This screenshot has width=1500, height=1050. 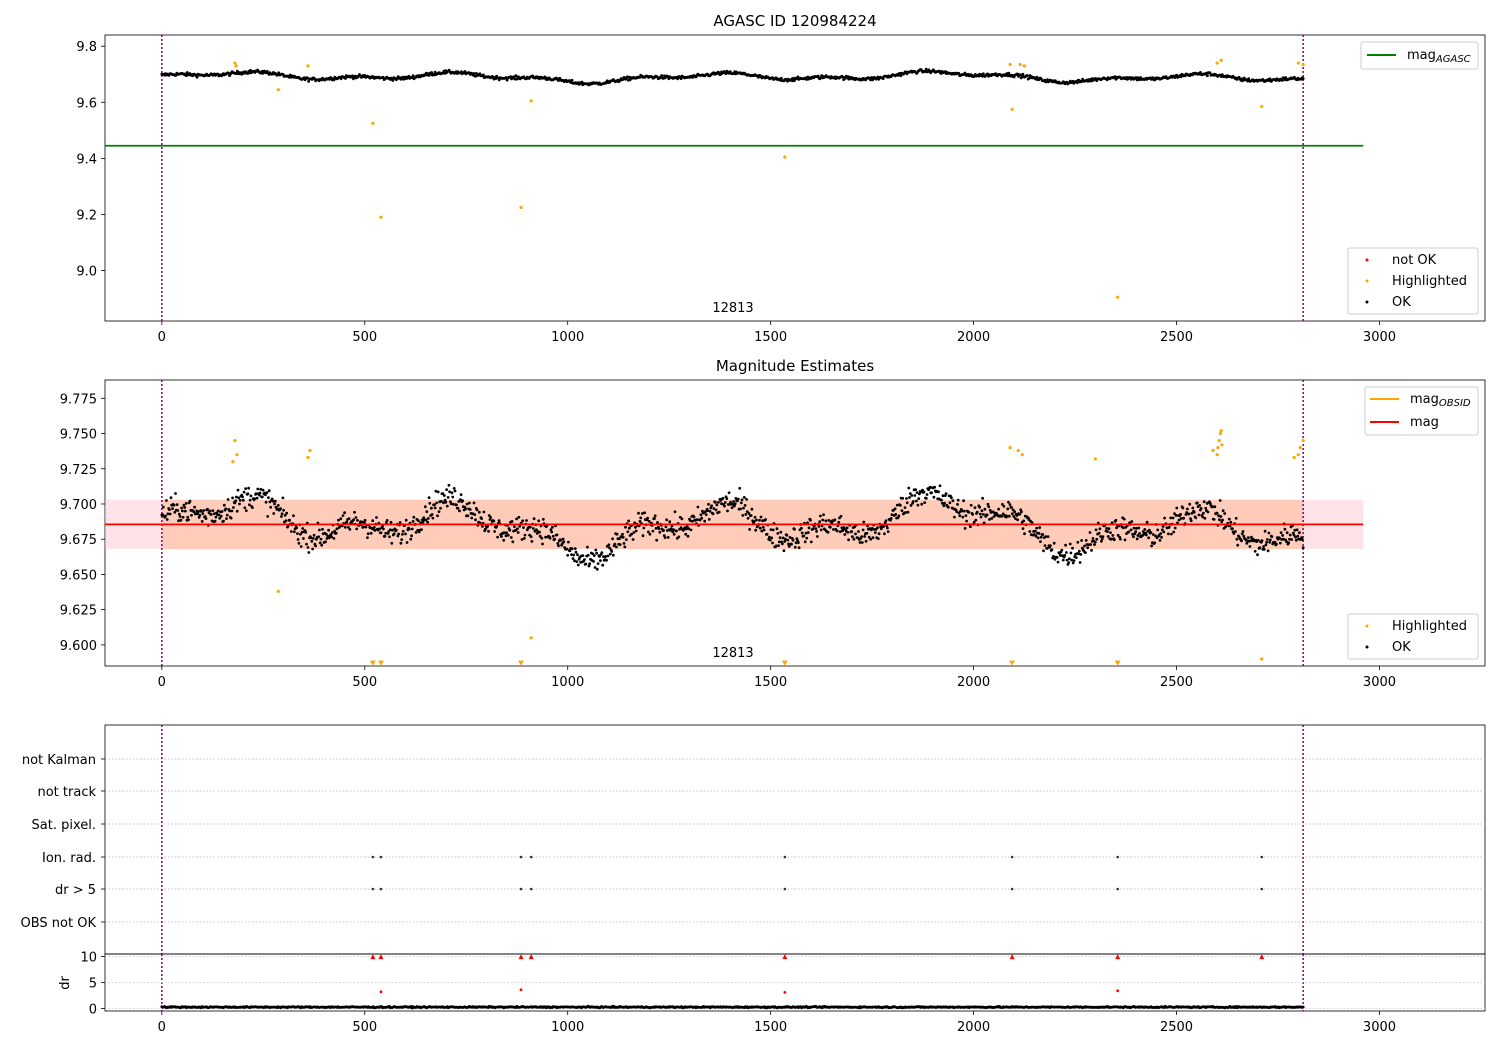 What do you see at coordinates (1429, 626) in the screenshot?
I see `legend2-highlighted: Highlighted` at bounding box center [1429, 626].